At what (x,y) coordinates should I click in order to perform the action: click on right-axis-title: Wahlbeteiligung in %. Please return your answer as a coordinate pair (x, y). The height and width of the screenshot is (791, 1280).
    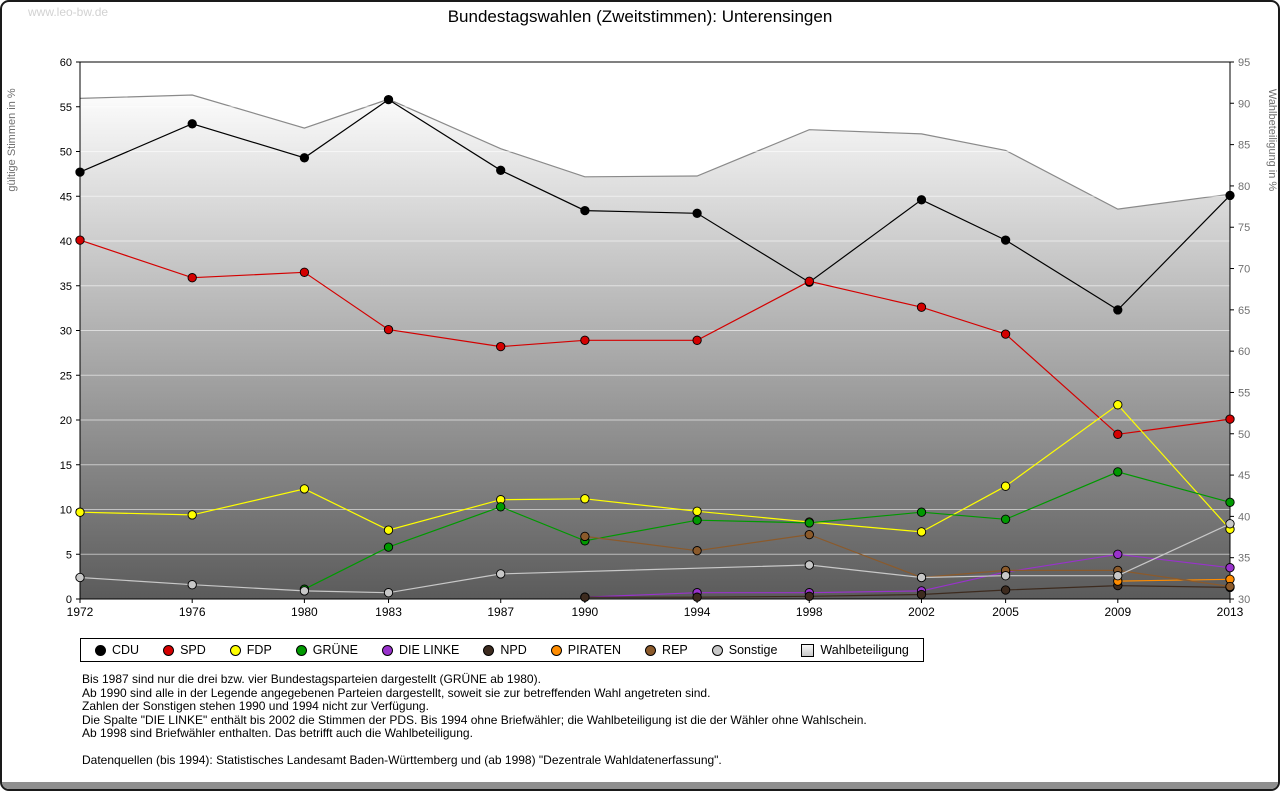
    Looking at the image, I should click on (1272, 140).